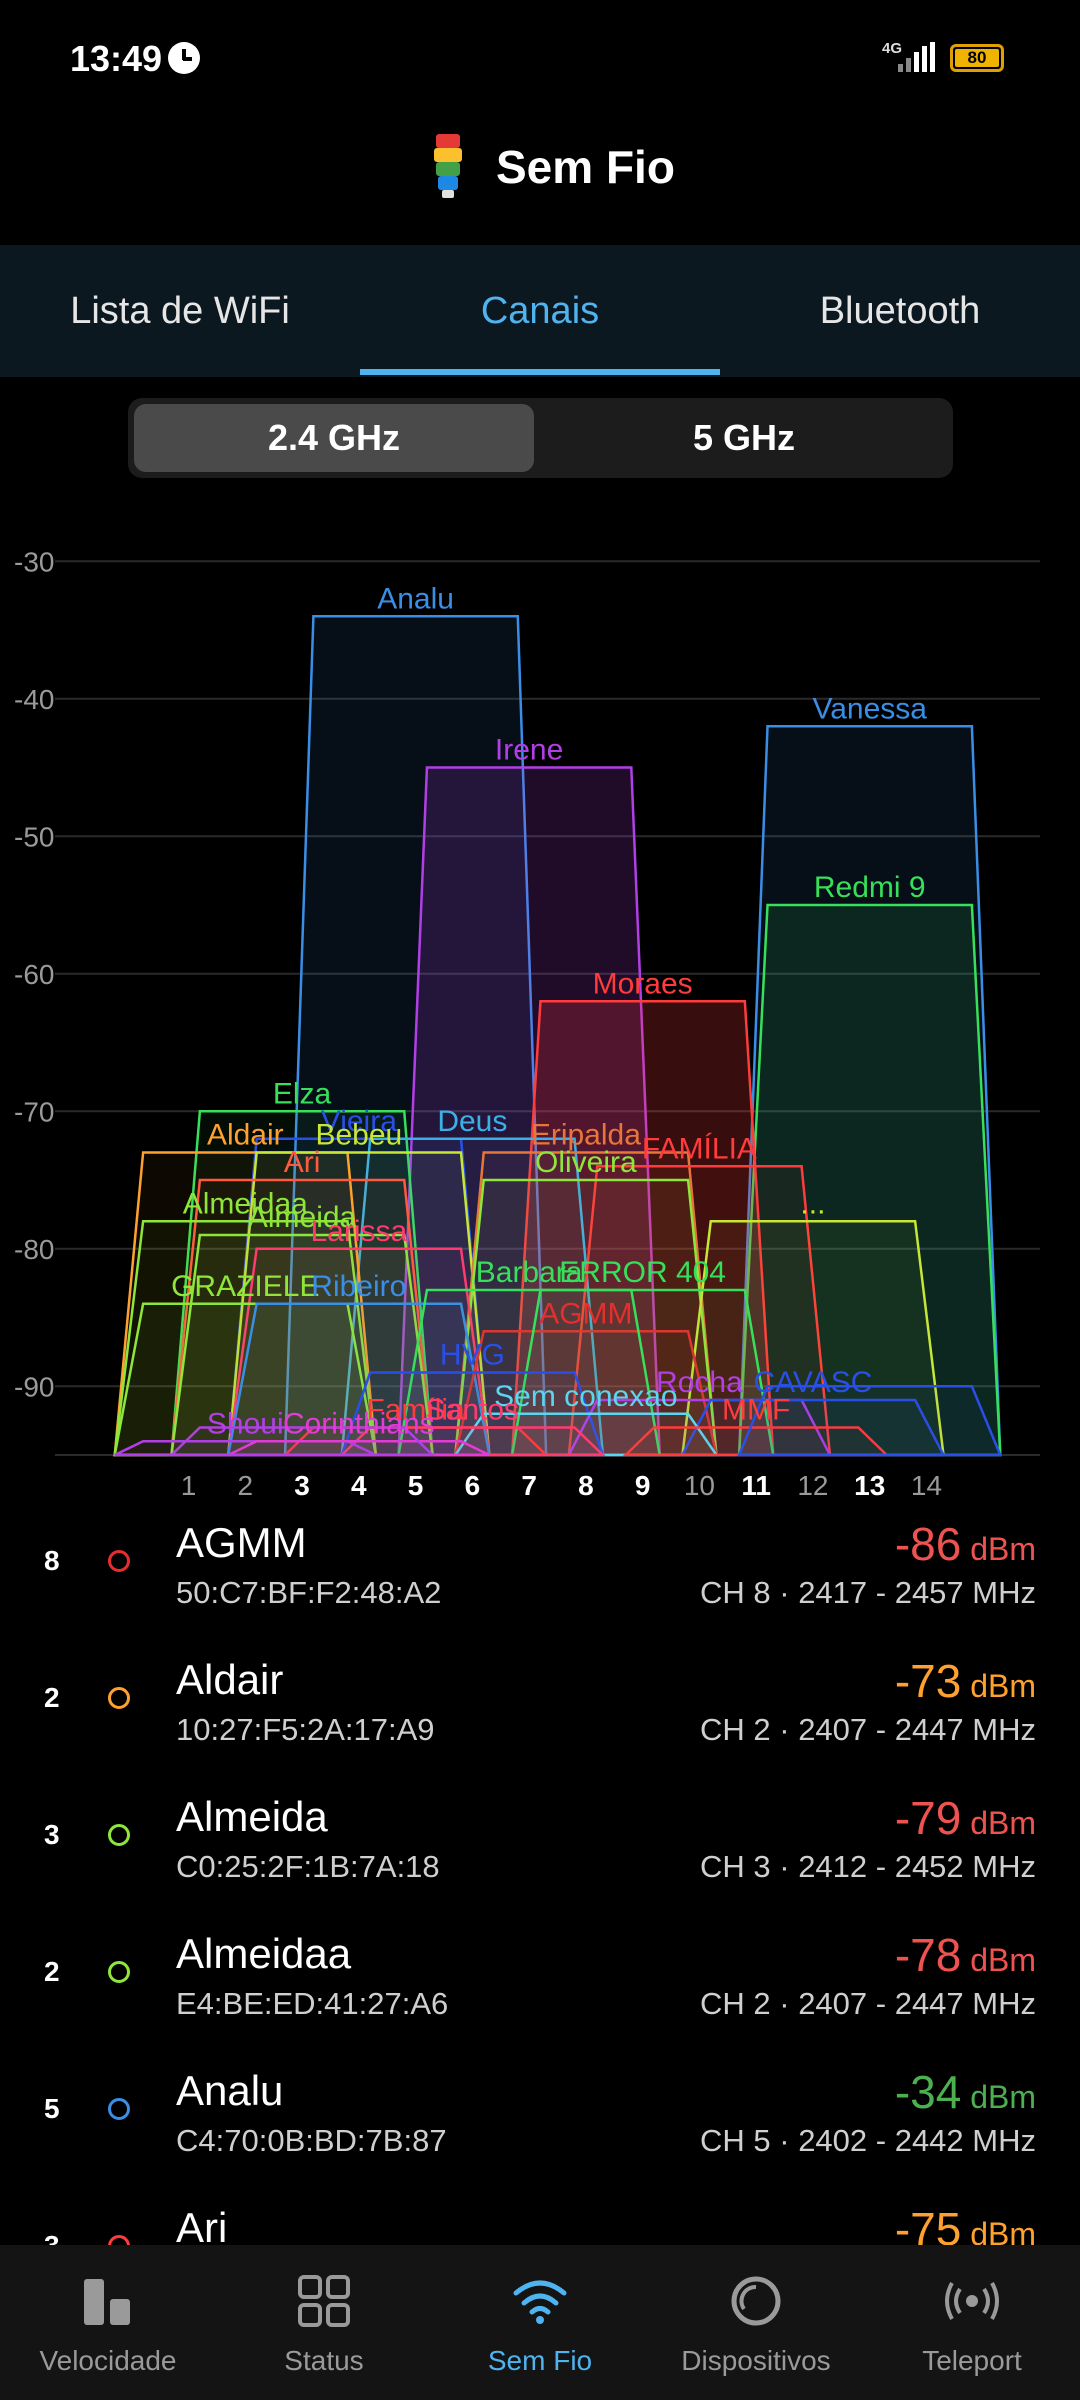  What do you see at coordinates (540, 2360) in the screenshot?
I see `nav-wireless-label: Sem Fio` at bounding box center [540, 2360].